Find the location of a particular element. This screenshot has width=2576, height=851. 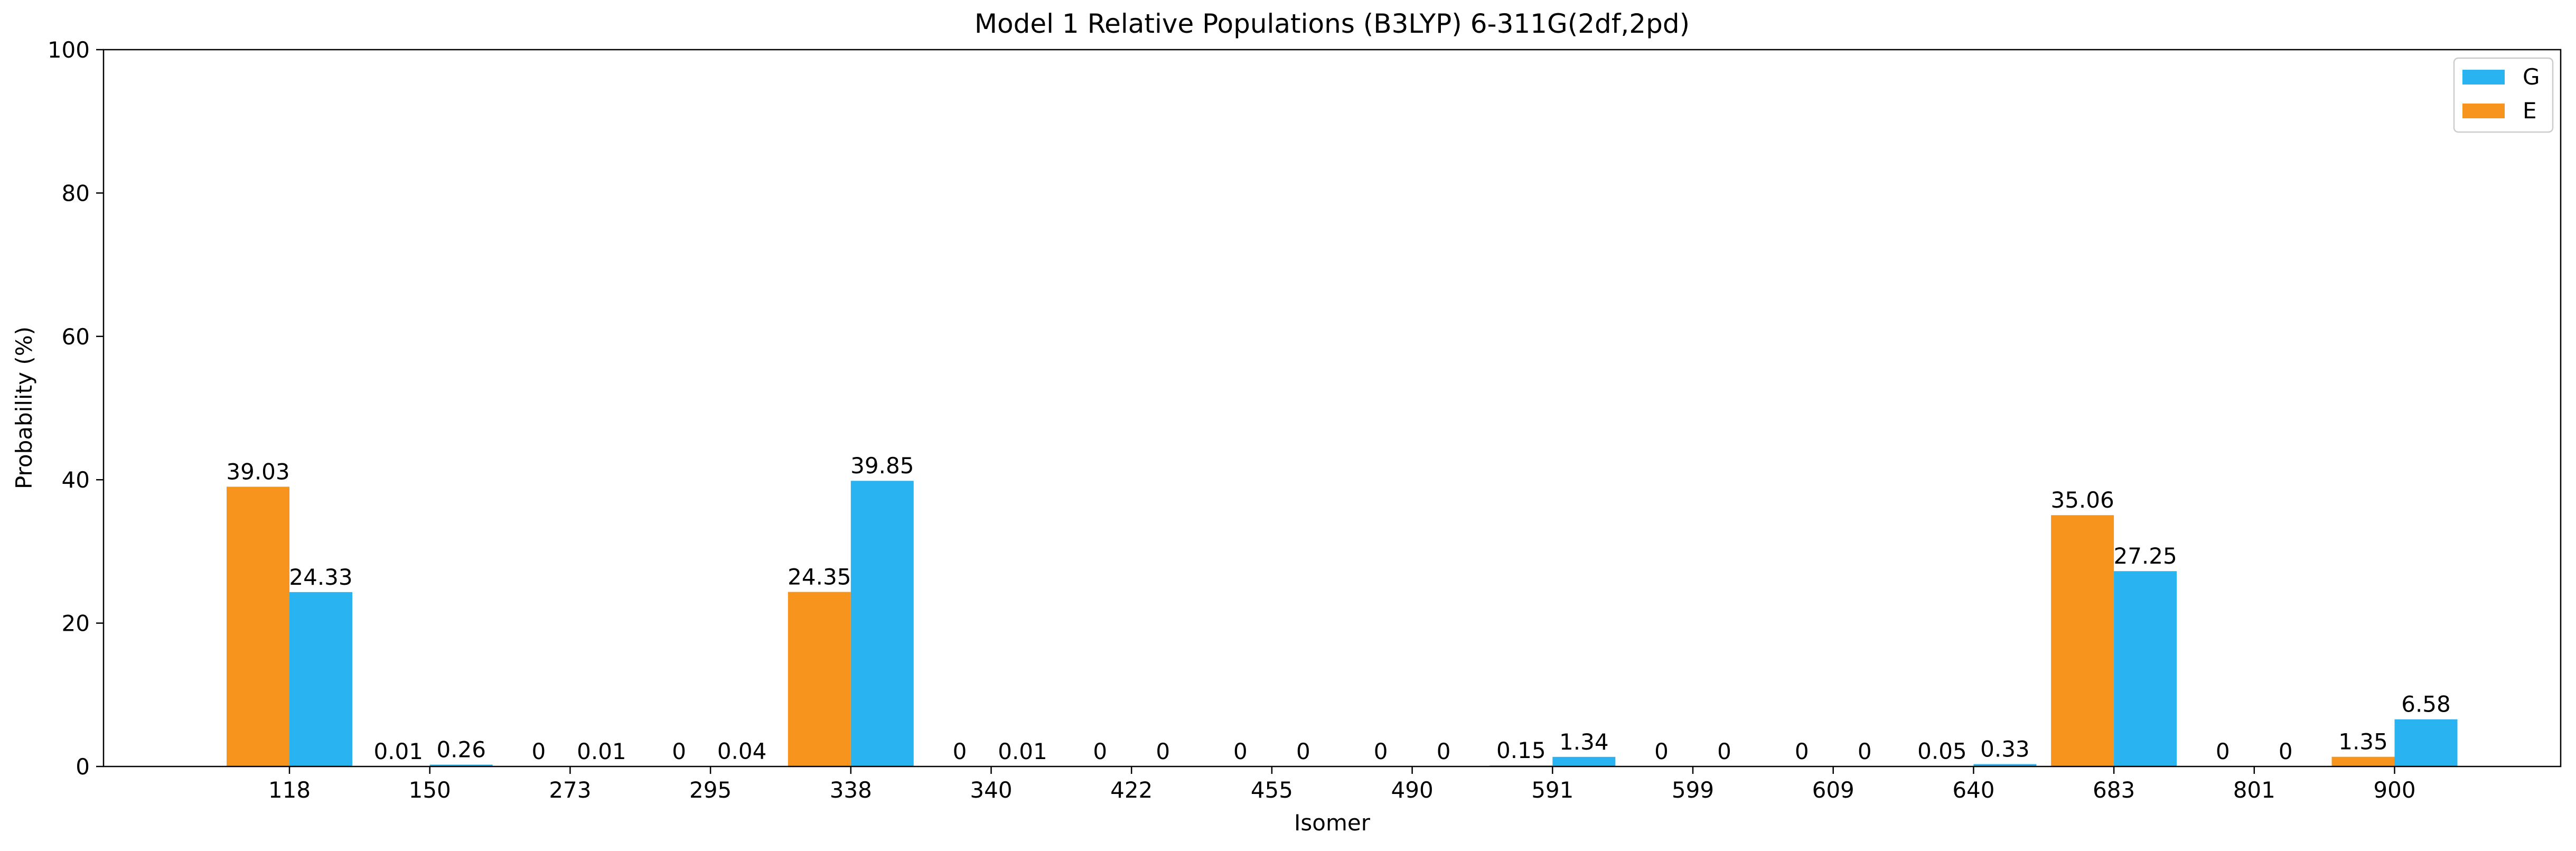

x-tick-label: 900 is located at coordinates (2394, 790).